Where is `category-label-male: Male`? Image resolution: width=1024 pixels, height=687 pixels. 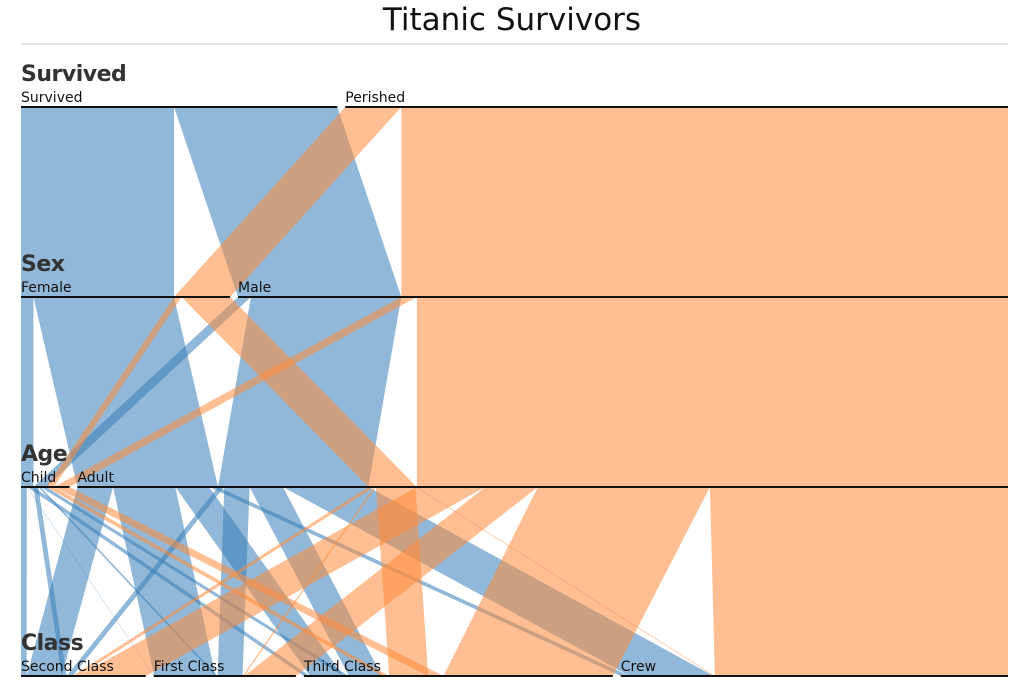
category-label-male: Male is located at coordinates (254, 288).